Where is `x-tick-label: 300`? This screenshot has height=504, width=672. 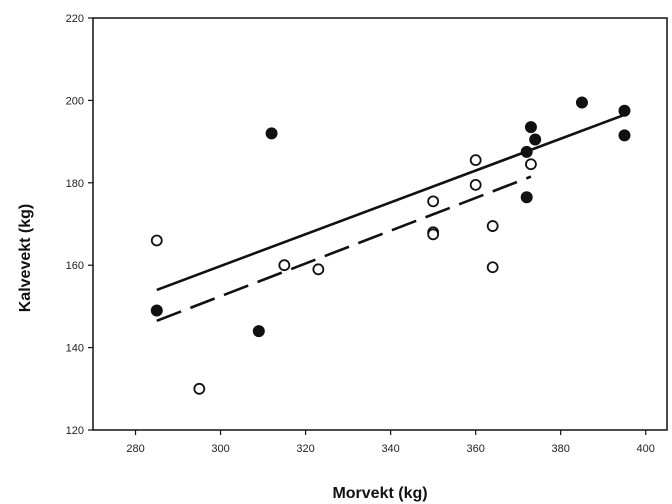 x-tick-label: 300 is located at coordinates (220, 449).